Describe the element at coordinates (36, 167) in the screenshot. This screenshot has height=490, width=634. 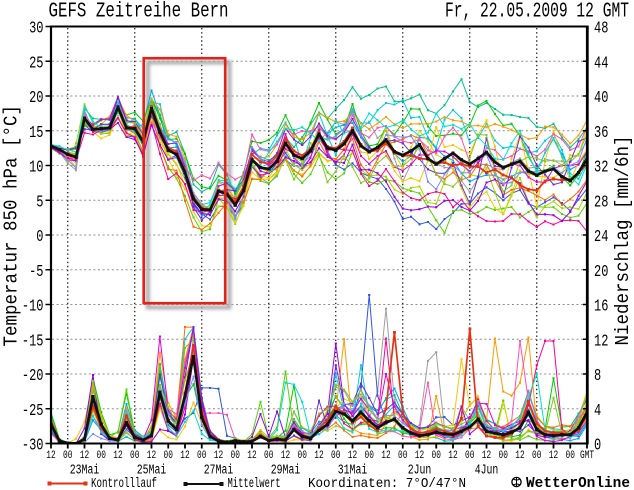
I see `svg-text: 10` at that location.